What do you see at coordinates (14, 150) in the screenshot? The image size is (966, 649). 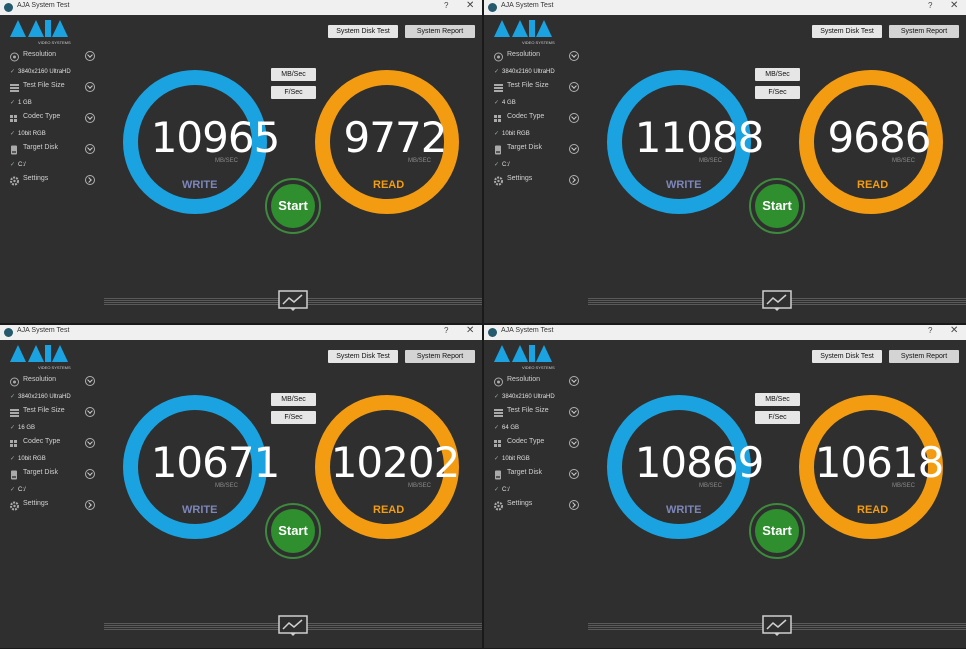 I see `disk-icon` at bounding box center [14, 150].